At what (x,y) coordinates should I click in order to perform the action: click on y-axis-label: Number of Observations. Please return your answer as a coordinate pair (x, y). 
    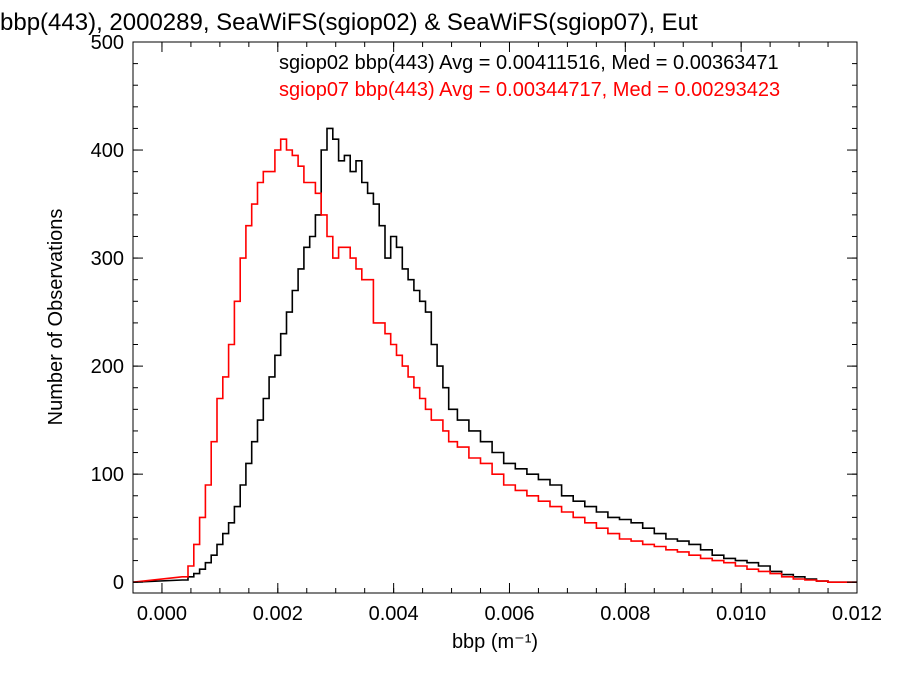
    Looking at the image, I should click on (56, 317).